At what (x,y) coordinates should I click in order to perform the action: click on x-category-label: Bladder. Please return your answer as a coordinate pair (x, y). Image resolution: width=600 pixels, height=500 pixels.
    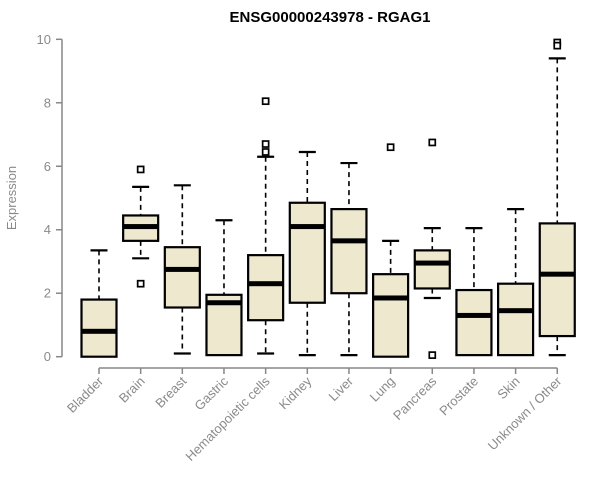
    Looking at the image, I should click on (85, 394).